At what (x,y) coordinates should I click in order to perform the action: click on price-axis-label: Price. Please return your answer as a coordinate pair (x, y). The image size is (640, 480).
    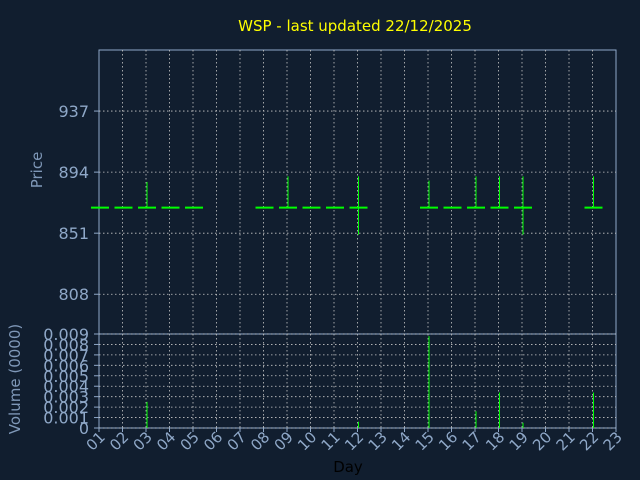
    Looking at the image, I should click on (37, 170).